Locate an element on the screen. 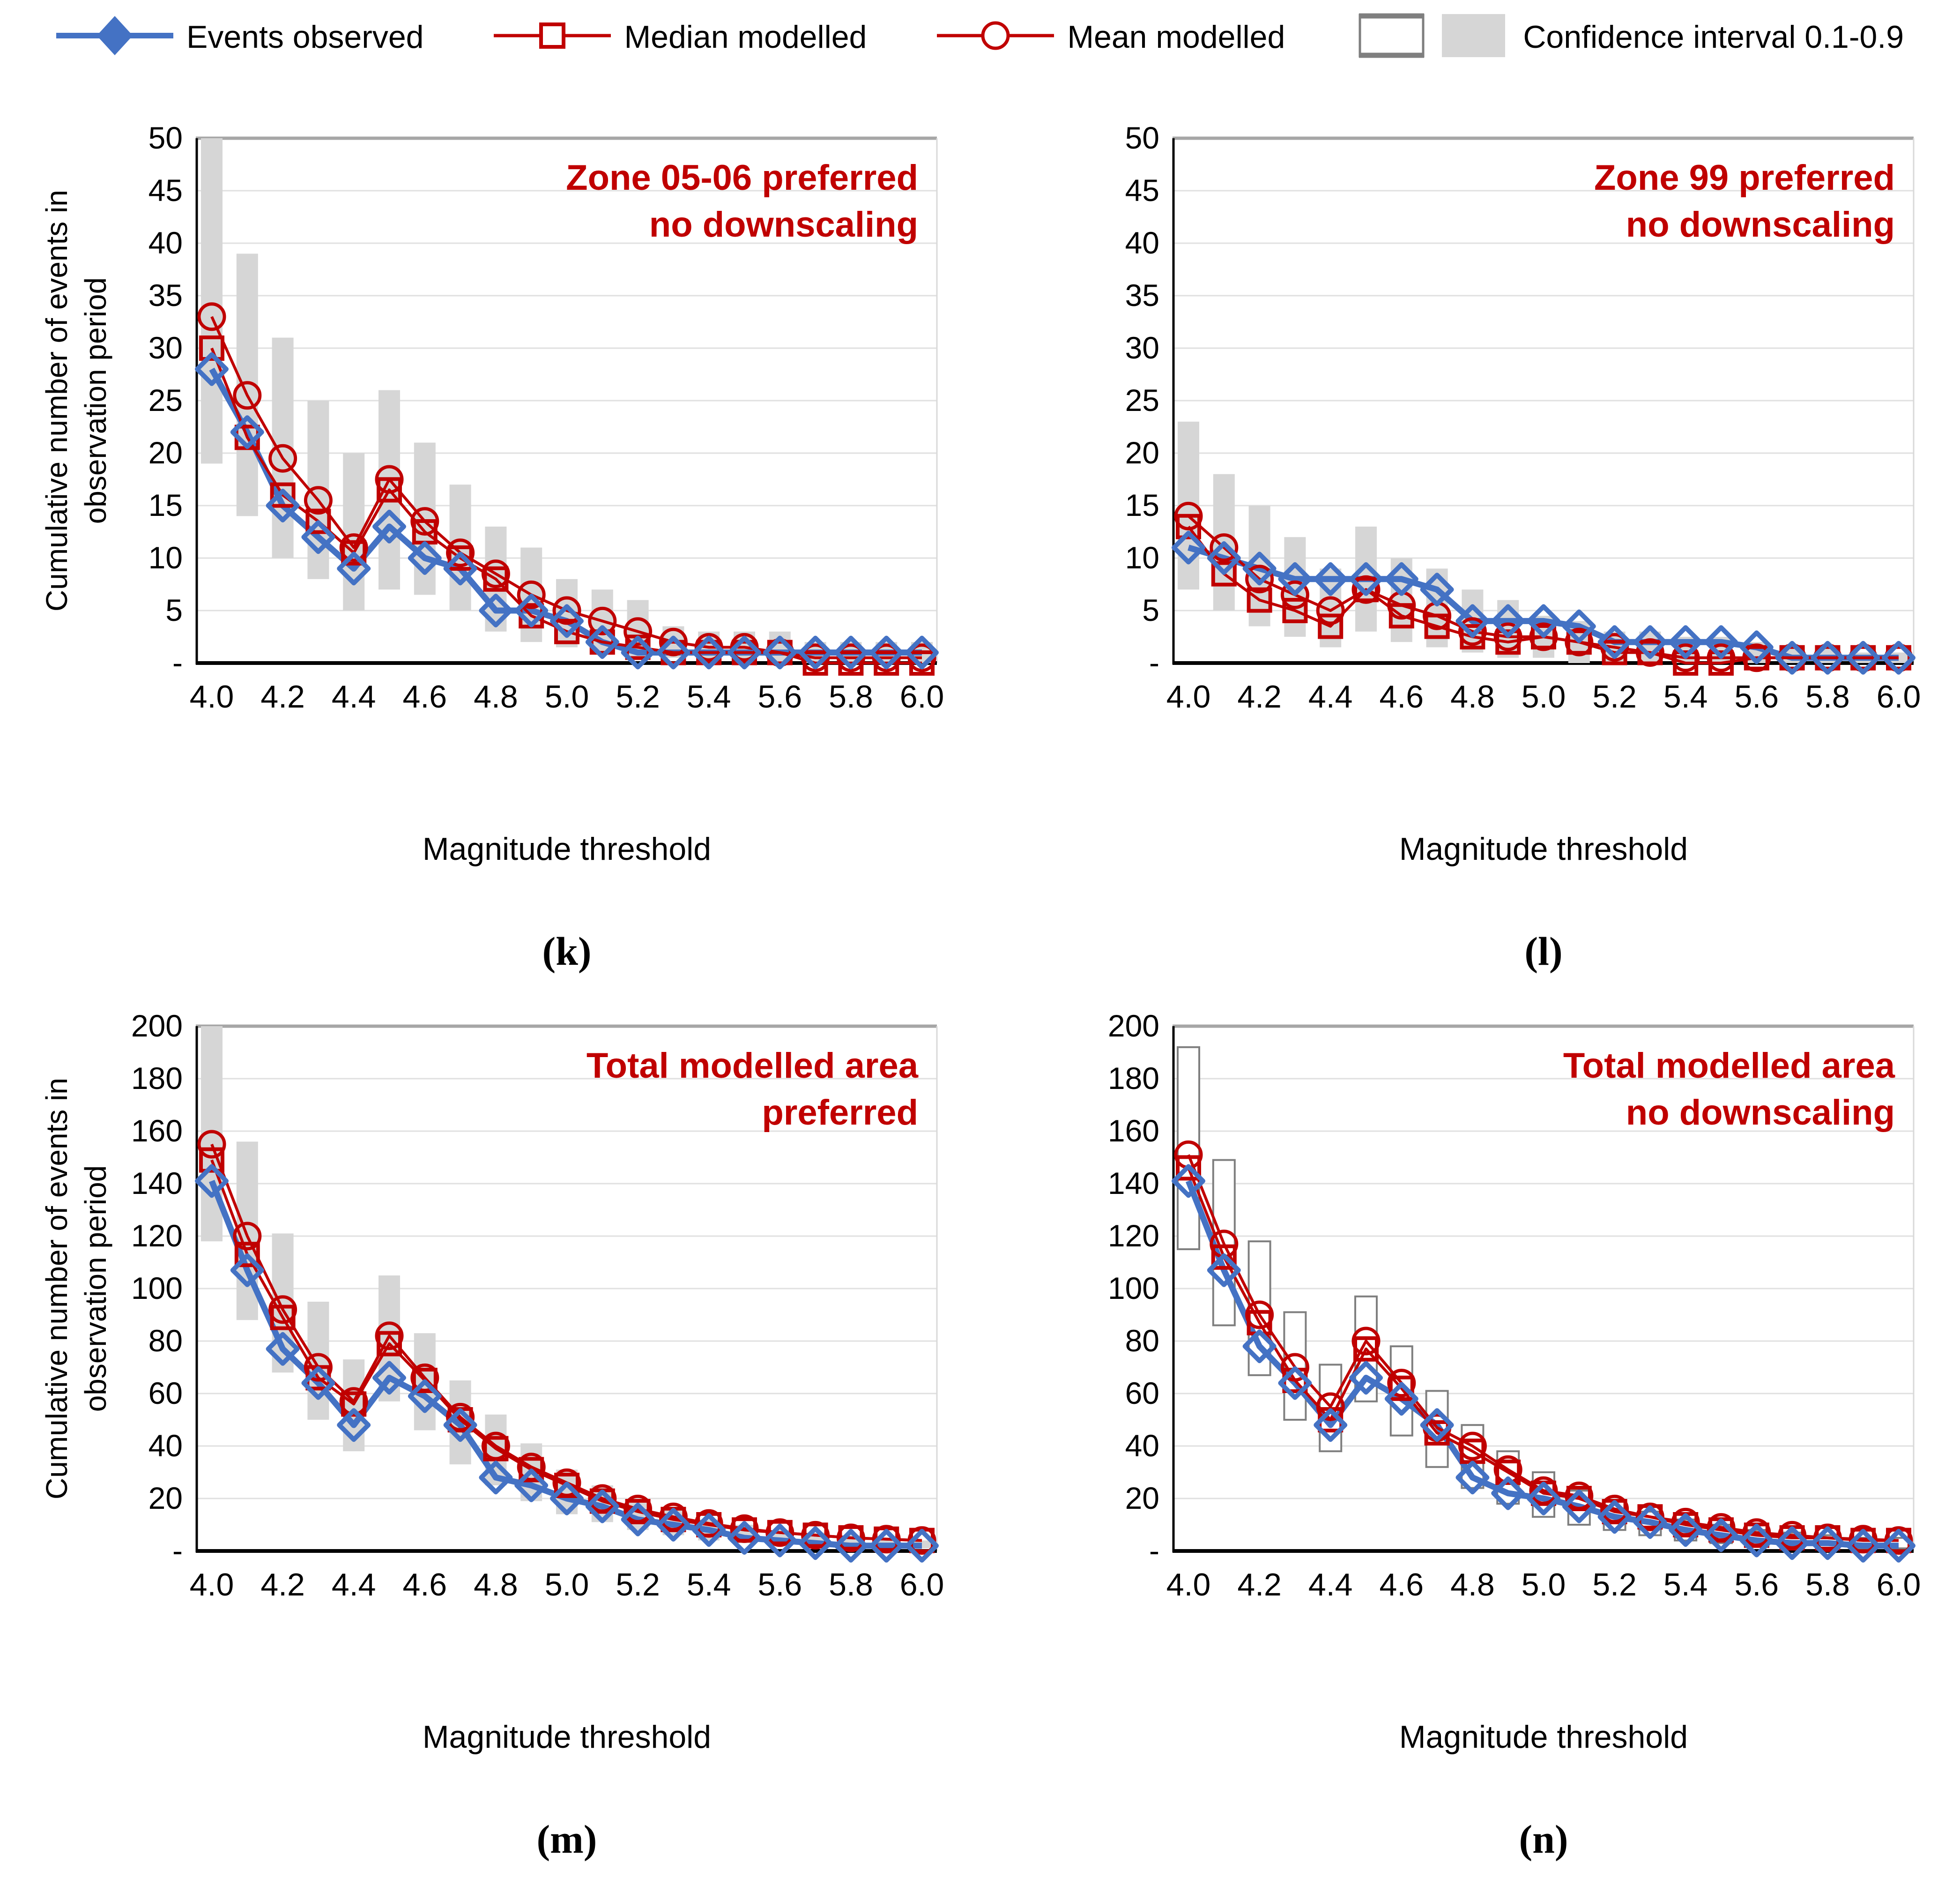 The width and height of the screenshot is (1960, 1886). x-tick-label: 4.6 is located at coordinates (425, 1585).